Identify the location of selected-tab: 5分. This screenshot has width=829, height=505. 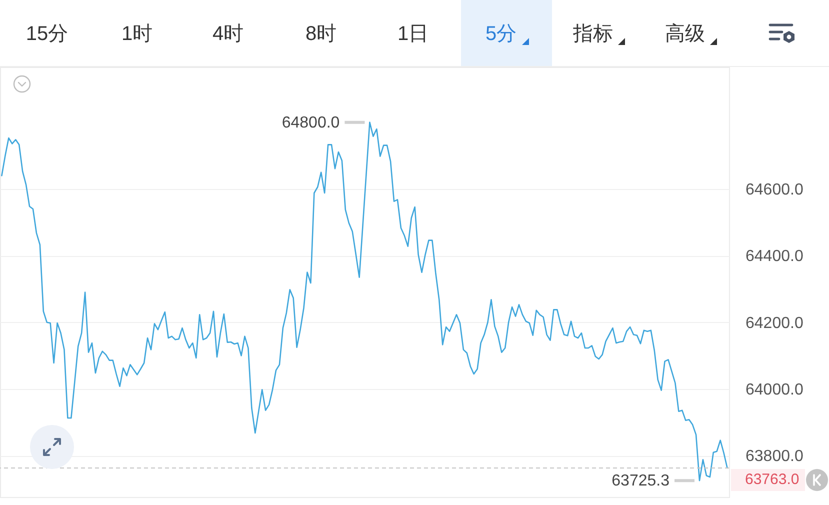
(506, 33).